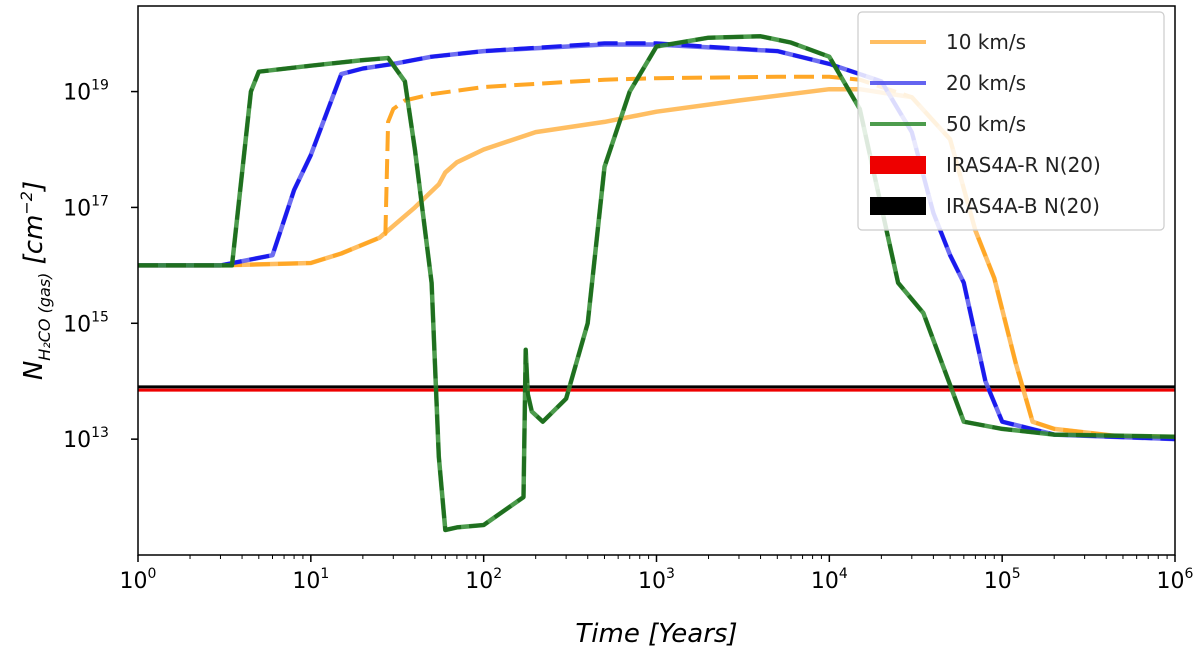 The height and width of the screenshot is (650, 1200). What do you see at coordinates (656, 634) in the screenshot?
I see `x-axis-label: Time [Years]` at bounding box center [656, 634].